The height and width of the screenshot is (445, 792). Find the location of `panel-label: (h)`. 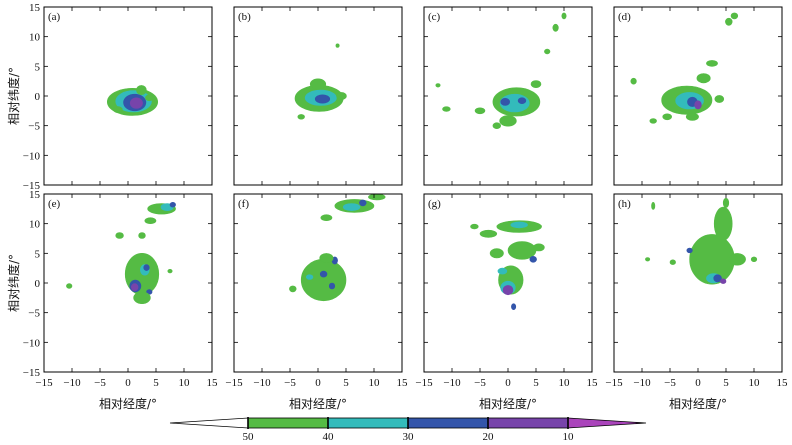

panel-label: (h) is located at coordinates (624, 204).